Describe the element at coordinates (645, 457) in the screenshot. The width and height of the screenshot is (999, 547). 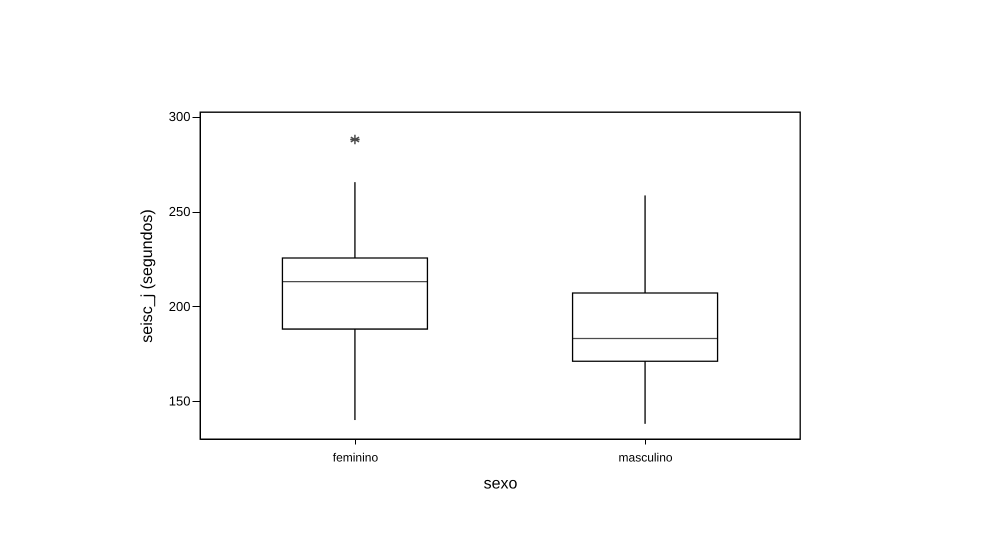
I see `x-tick-label: masculino` at that location.